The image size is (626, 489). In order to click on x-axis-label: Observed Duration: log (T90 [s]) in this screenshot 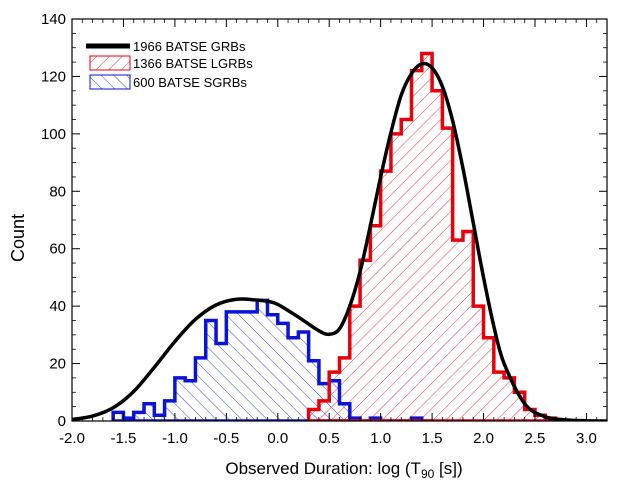, I will do `click(343, 470)`.